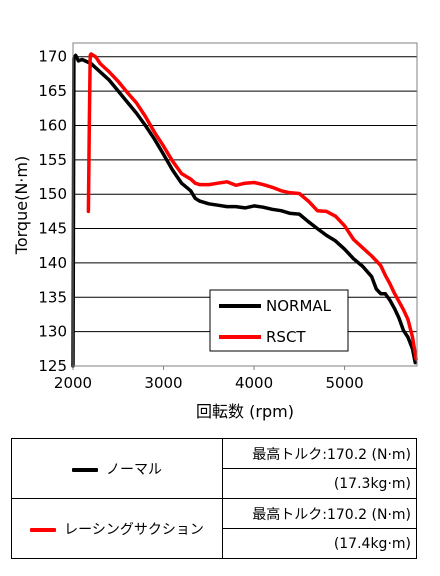 The width and height of the screenshot is (440, 576). What do you see at coordinates (344, 383) in the screenshot?
I see `x-tick-label: 5000` at bounding box center [344, 383].